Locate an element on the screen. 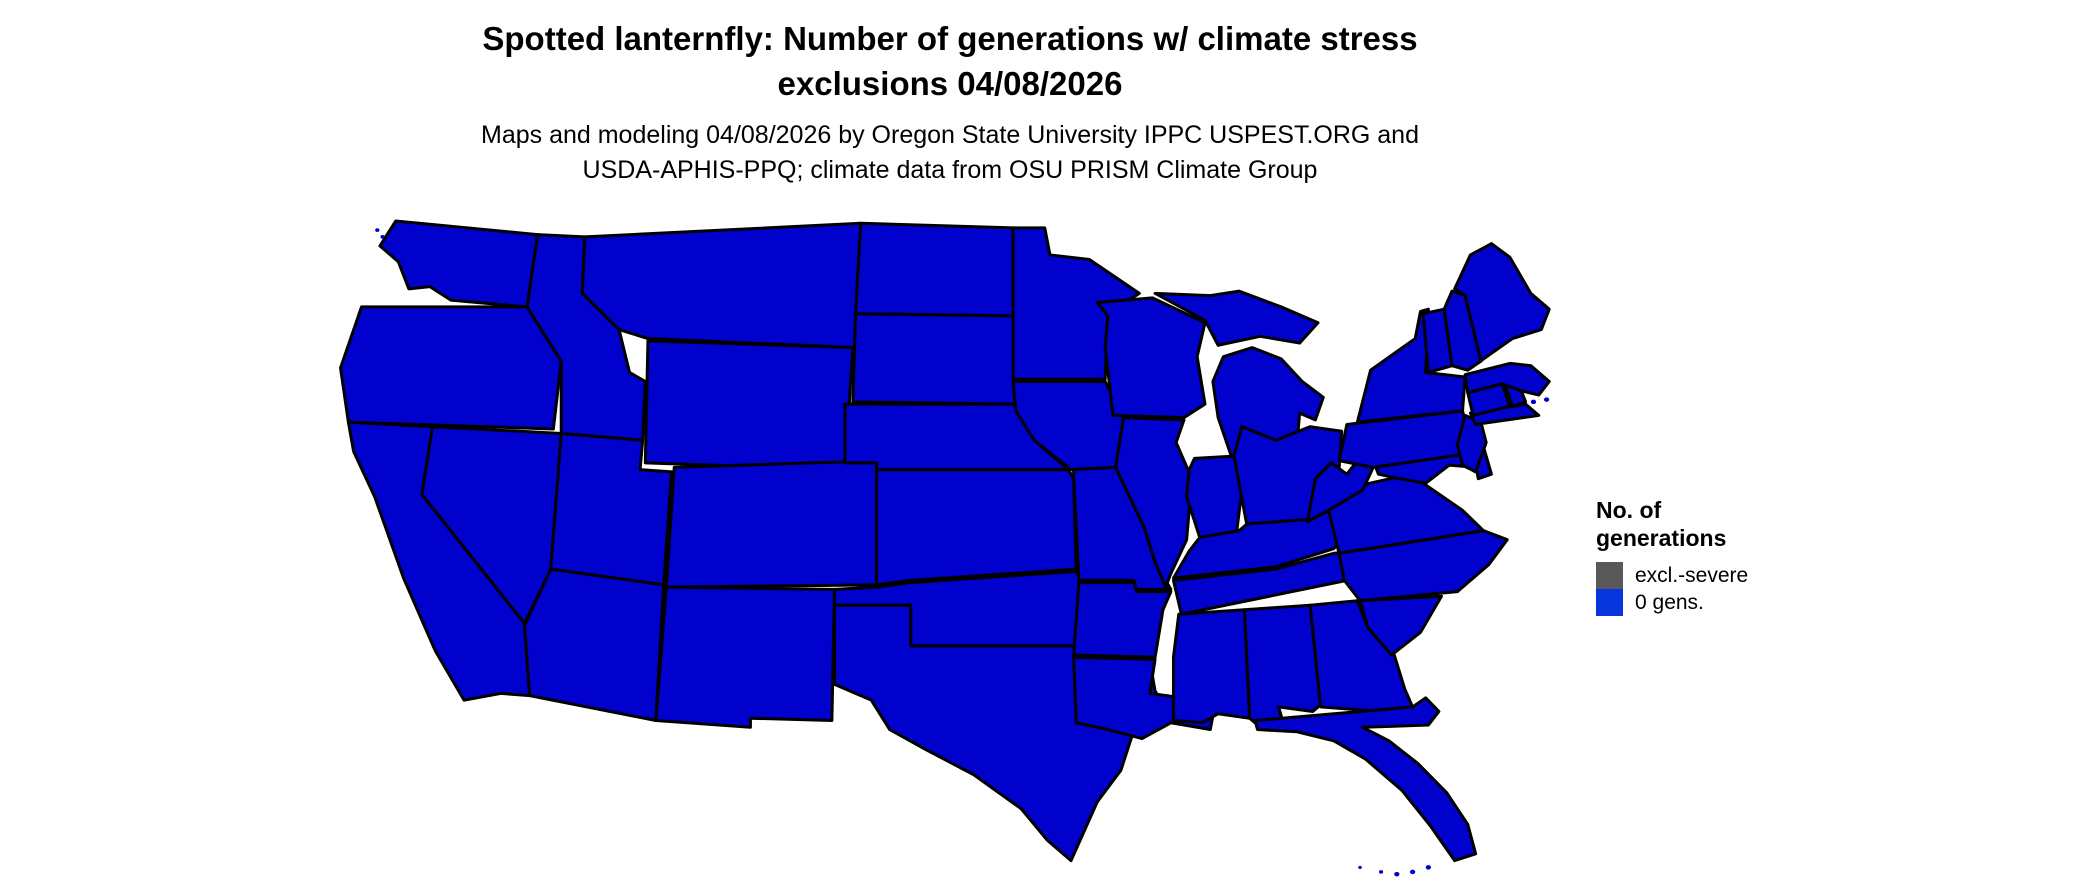 The image size is (2100, 892). legend-item-label: 0 gens. is located at coordinates (1669, 602).